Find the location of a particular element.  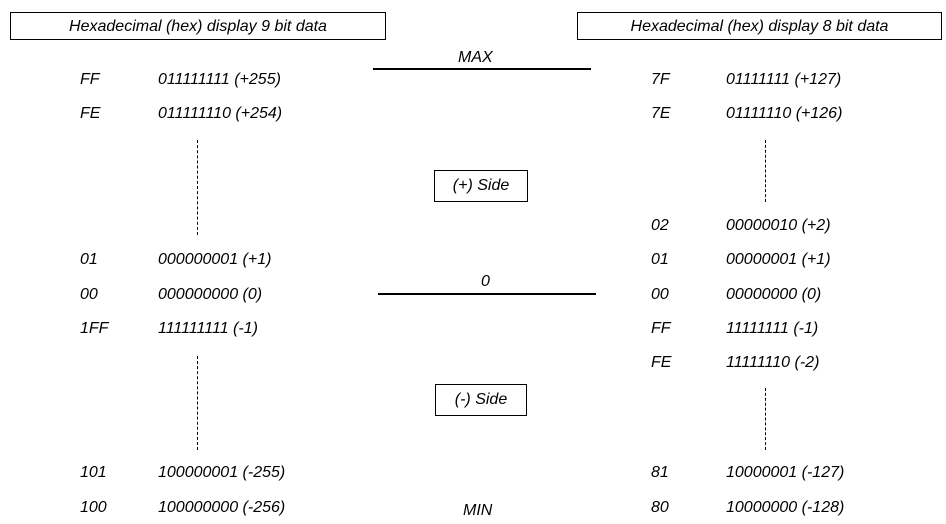

right-bin: 00000001 (+1) is located at coordinates (778, 259).